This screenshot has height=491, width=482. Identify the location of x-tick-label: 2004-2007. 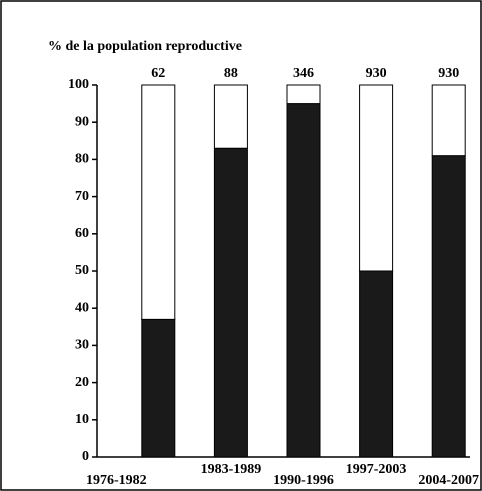
(448, 480).